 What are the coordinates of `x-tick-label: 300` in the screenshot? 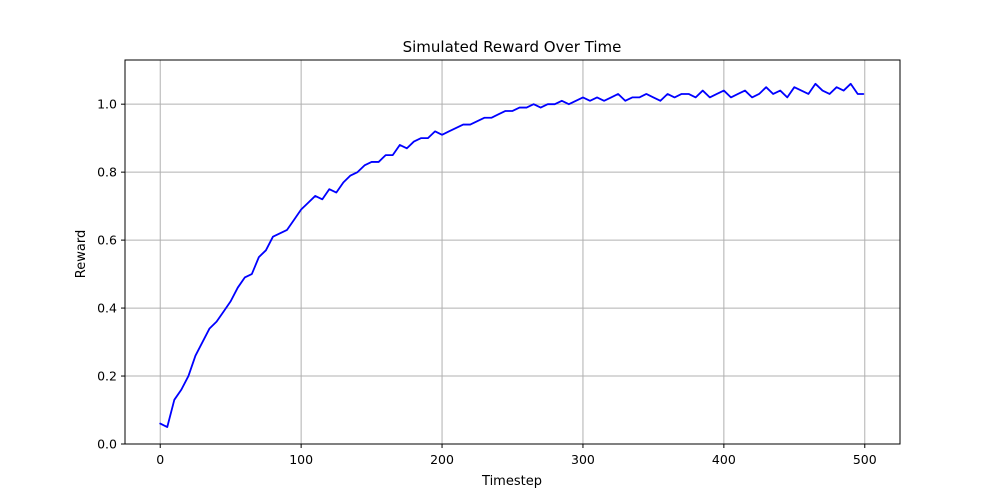 It's located at (583, 459).